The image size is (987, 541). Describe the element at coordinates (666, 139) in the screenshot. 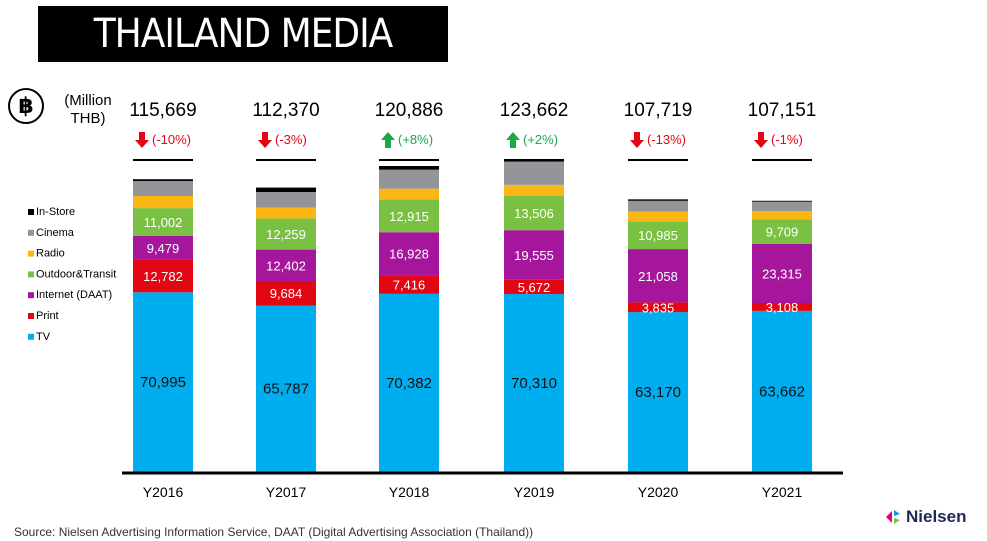

I see `growth-label-y2020: (-13%)` at that location.